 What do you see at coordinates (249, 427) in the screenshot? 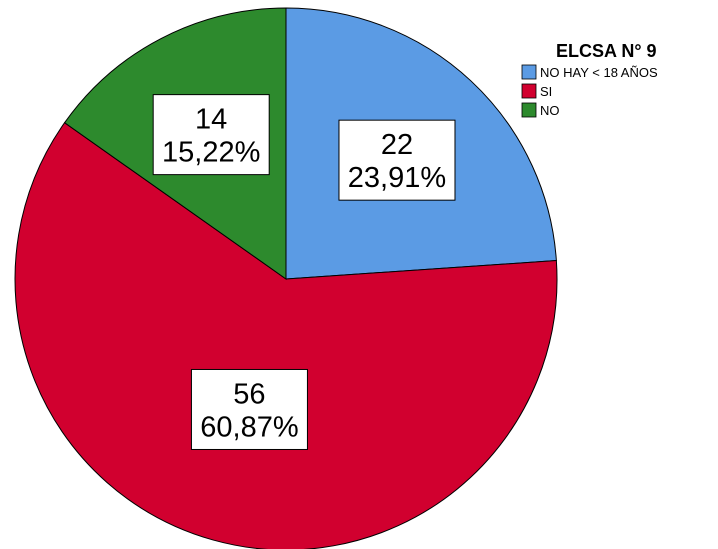
I see `data-label-percent: 60,87%` at bounding box center [249, 427].